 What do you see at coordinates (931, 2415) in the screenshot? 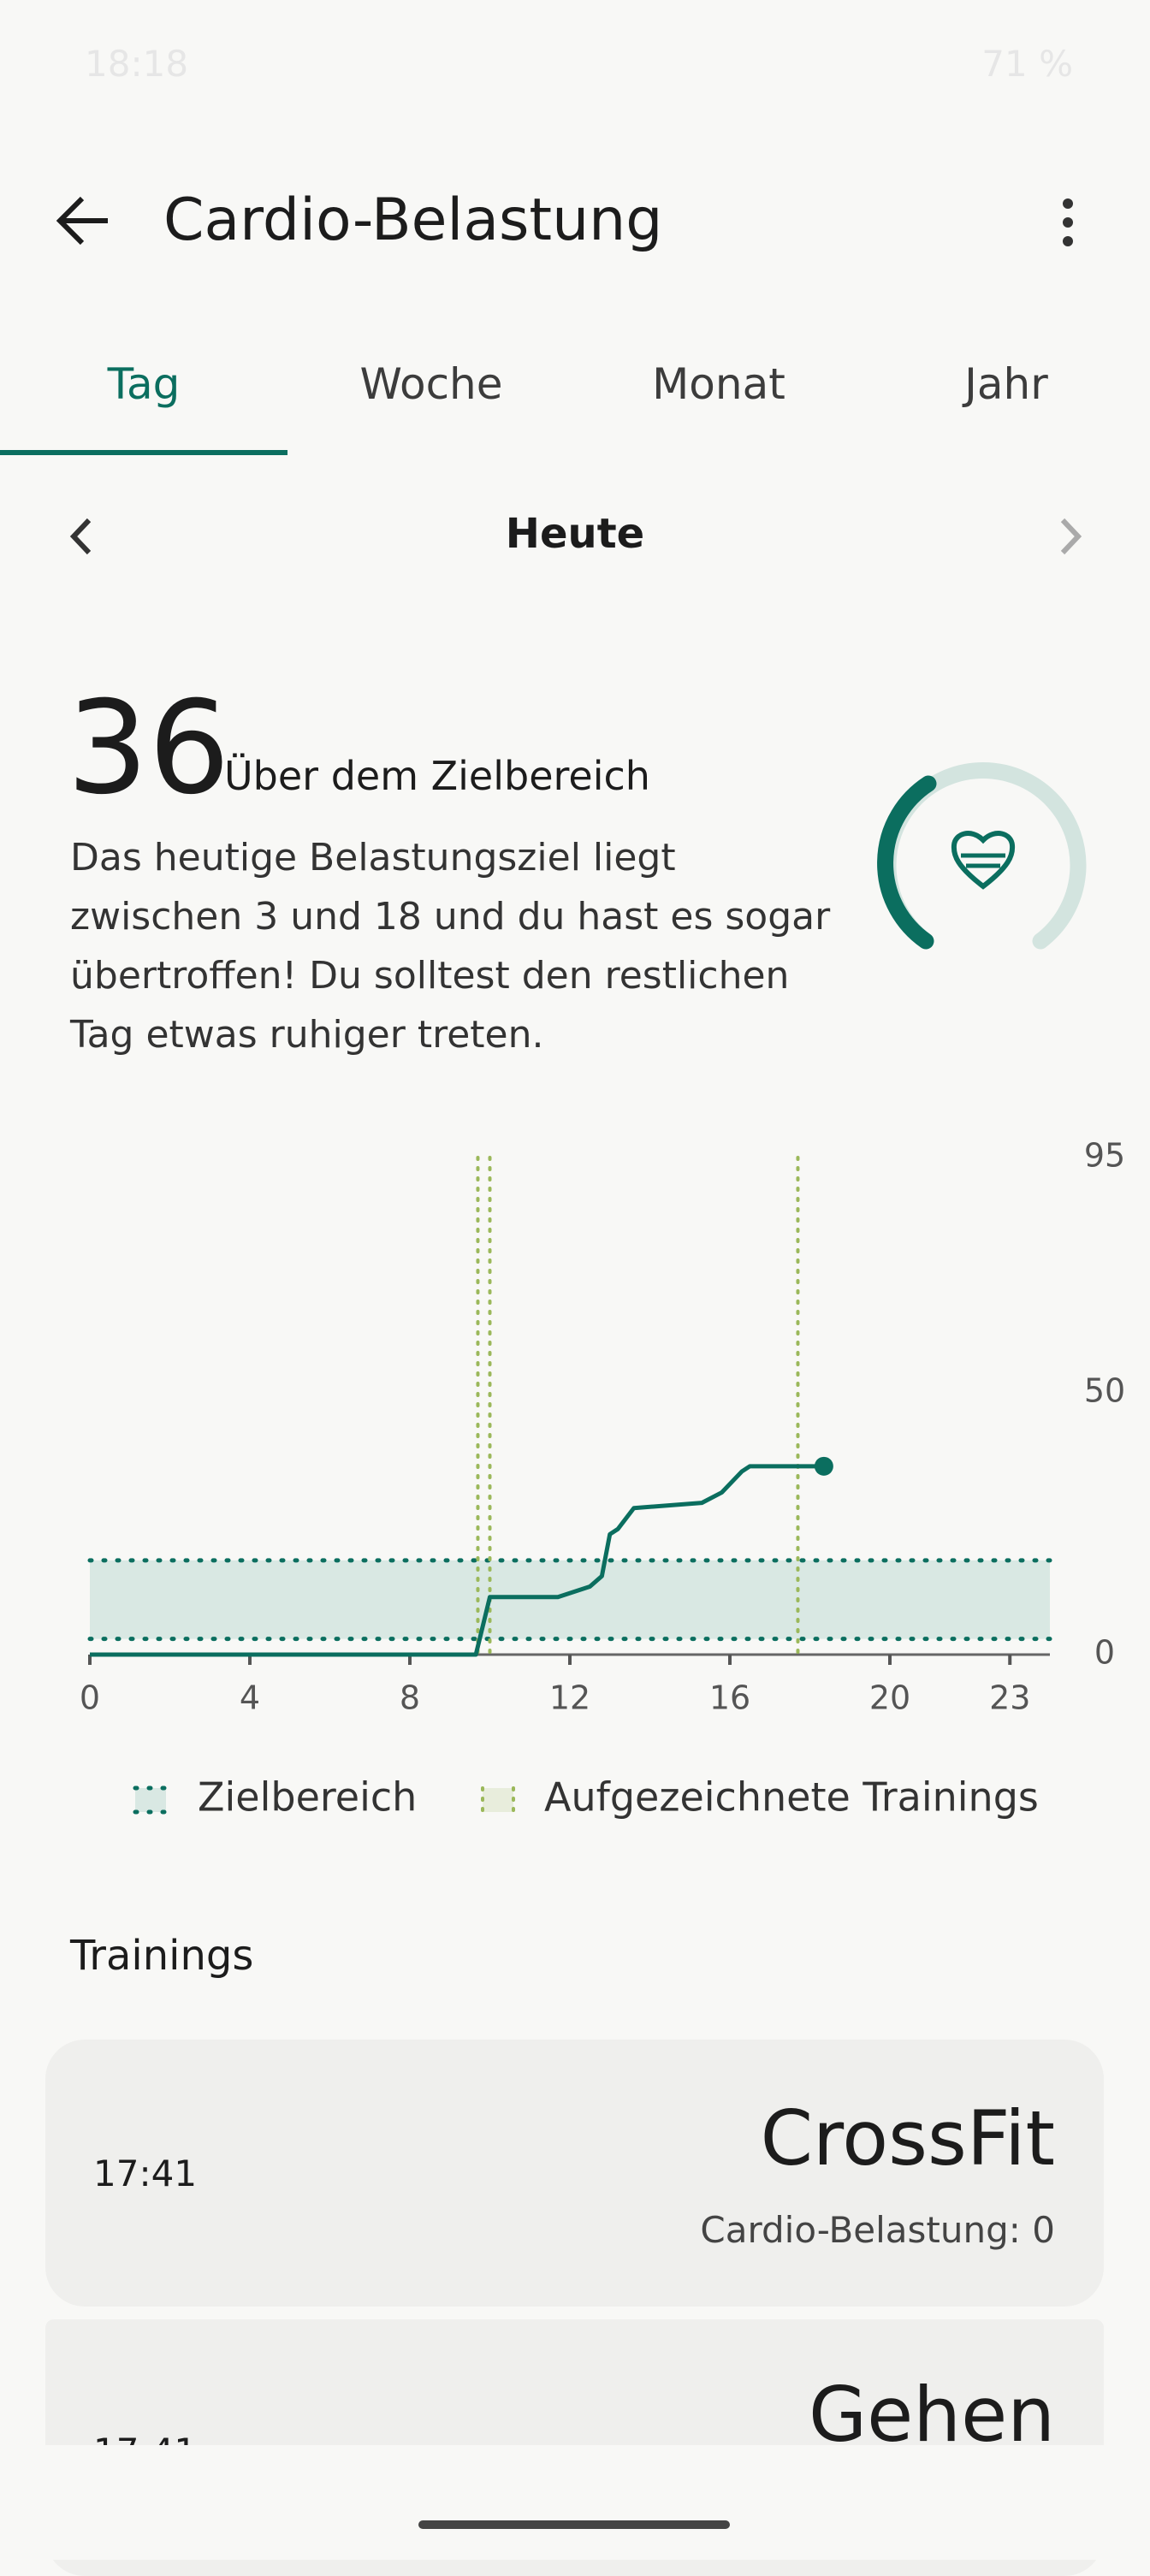
I see `training-name: Gehen` at bounding box center [931, 2415].